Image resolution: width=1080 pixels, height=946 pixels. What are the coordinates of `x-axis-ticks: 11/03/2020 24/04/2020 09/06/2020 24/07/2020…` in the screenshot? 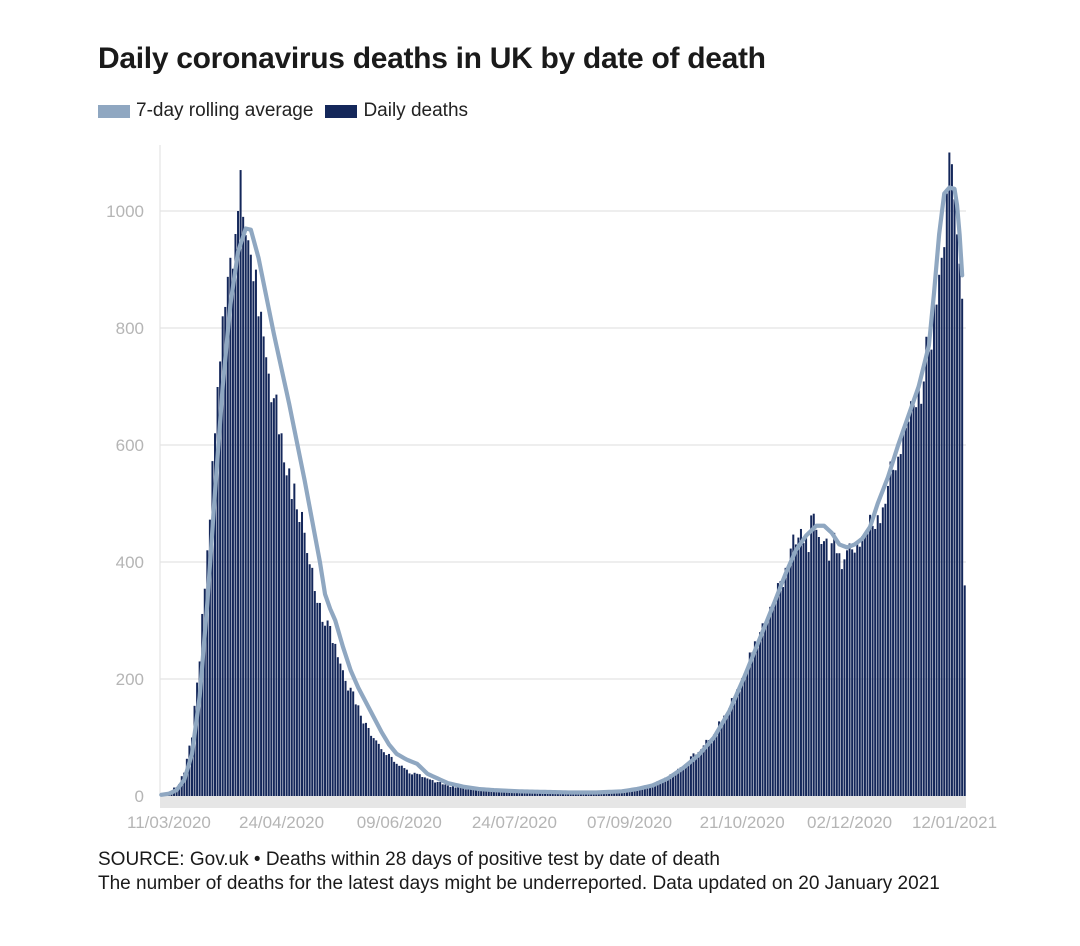 It's located at (562, 822).